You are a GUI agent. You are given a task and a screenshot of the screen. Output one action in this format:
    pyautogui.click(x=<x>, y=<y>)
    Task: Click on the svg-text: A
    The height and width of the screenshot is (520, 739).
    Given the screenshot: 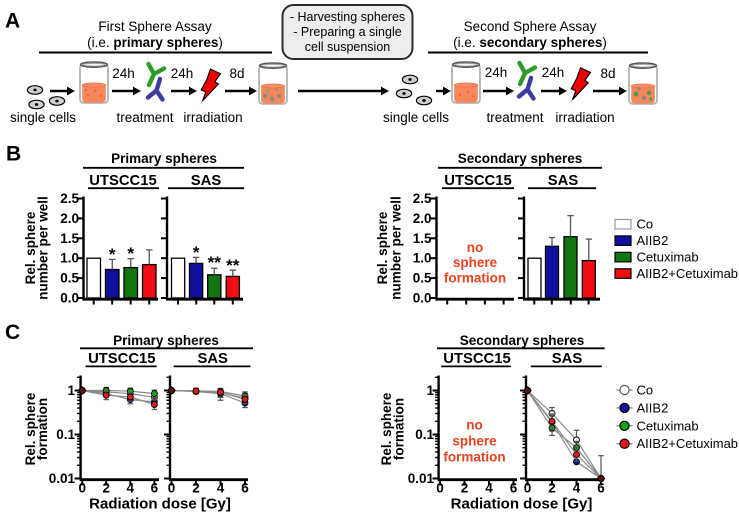 What is the action you would take?
    pyautogui.click(x=12, y=21)
    